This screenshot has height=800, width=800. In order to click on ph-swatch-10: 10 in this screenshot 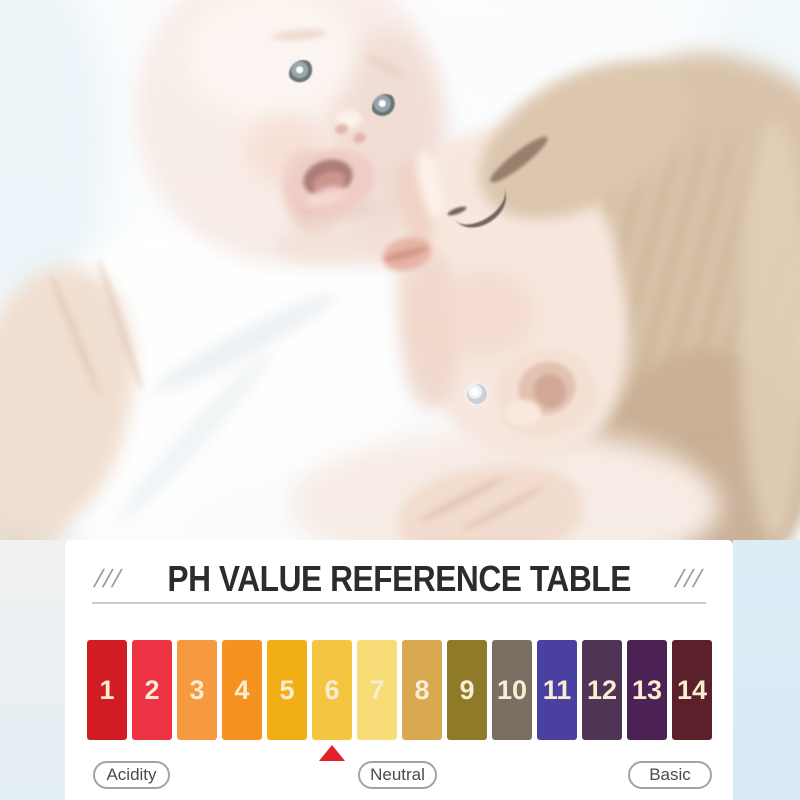, I will do `click(512, 690)`.